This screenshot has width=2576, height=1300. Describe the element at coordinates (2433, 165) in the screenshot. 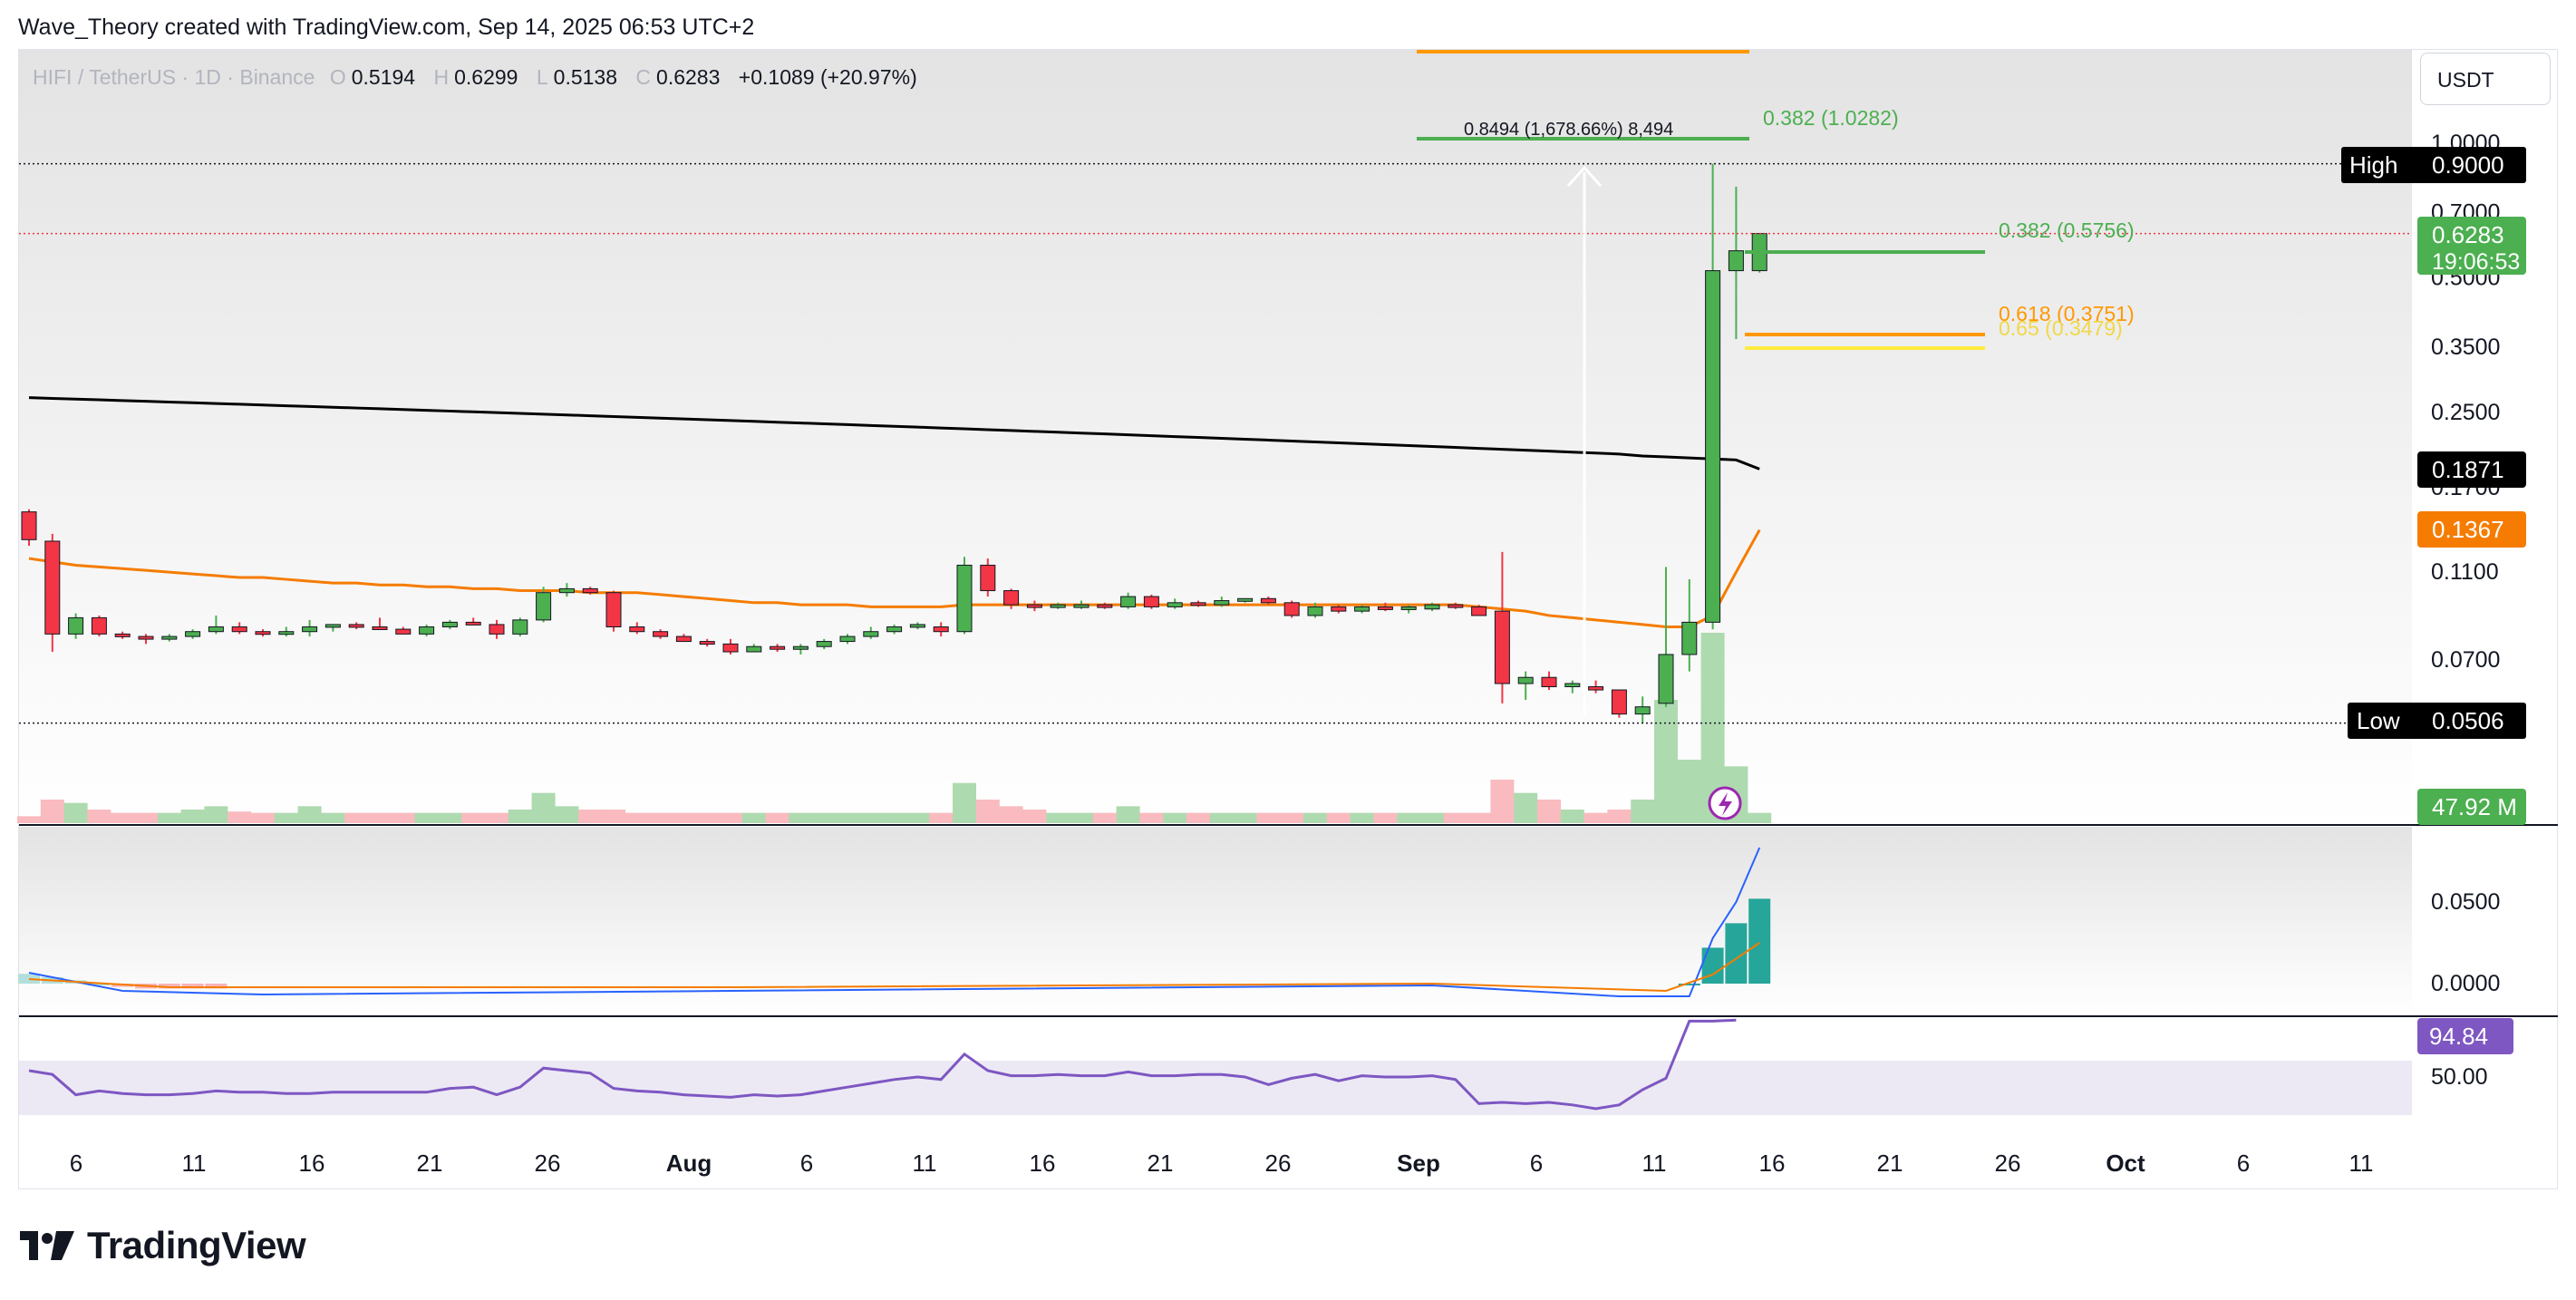

I see `high-tag-bg` at that location.